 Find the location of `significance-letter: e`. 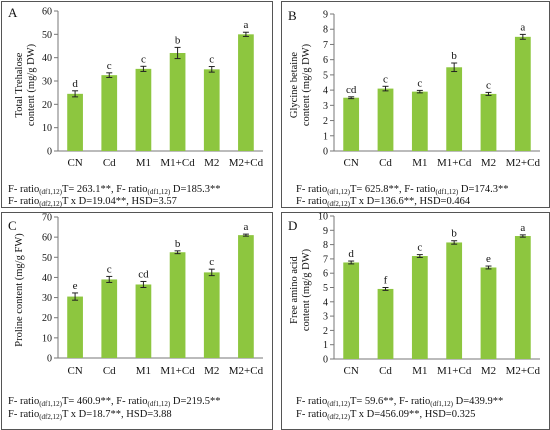

significance-letter: e is located at coordinates (75, 286).